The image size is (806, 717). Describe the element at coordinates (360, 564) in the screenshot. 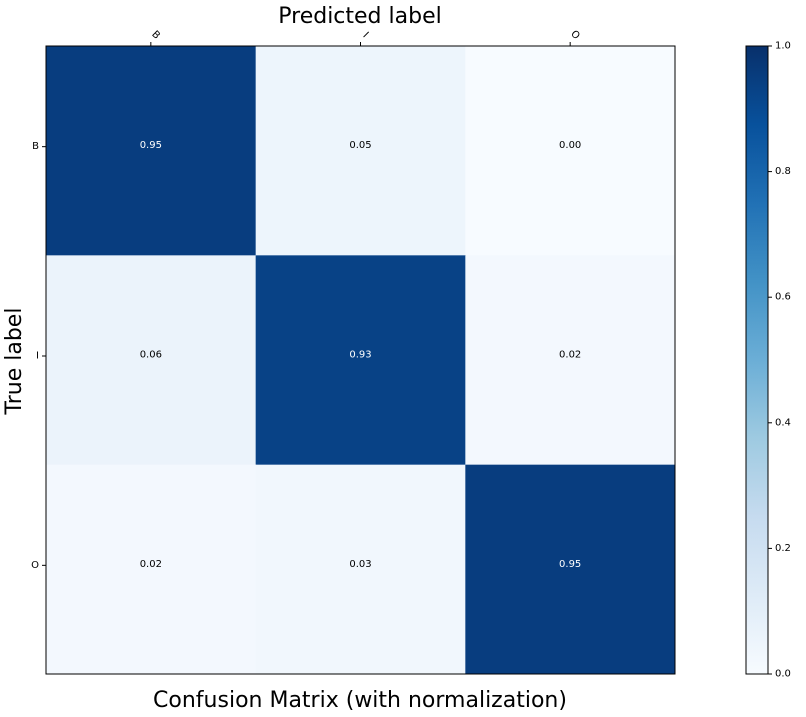

I see `cell-value-label: 0.03` at that location.